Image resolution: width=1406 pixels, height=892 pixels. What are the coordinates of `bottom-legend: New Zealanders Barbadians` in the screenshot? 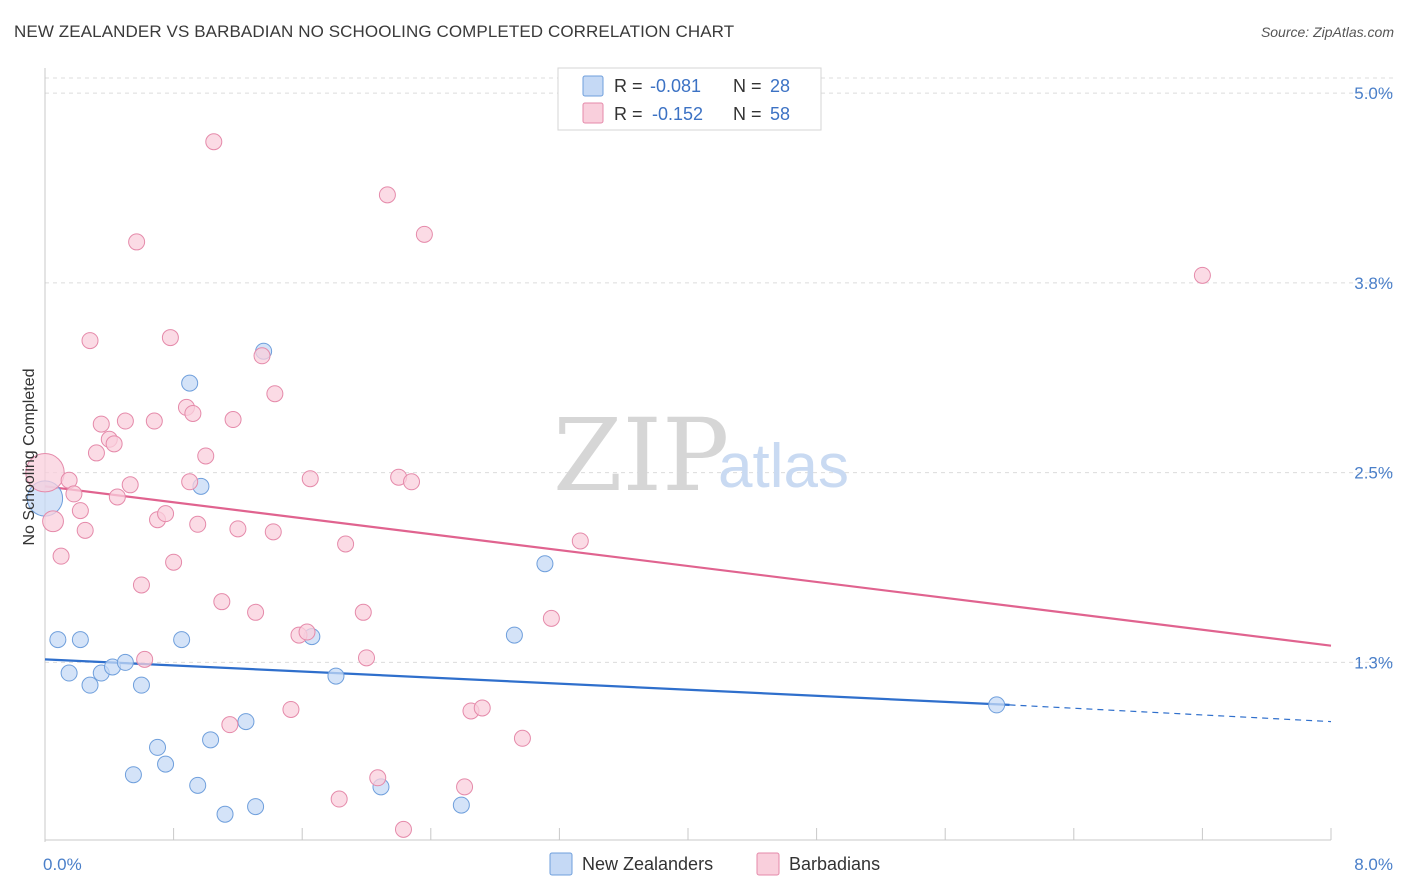 It's located at (714, 864).